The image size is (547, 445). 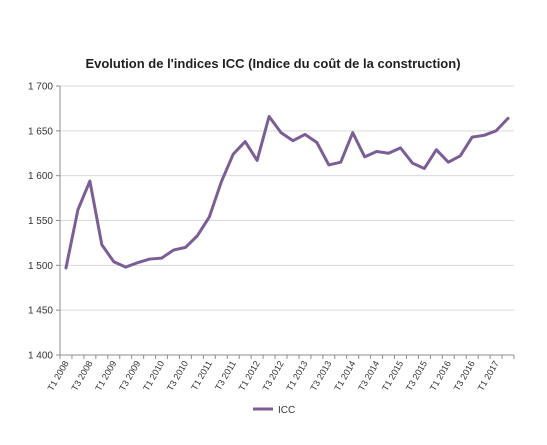 What do you see at coordinates (40, 311) in the screenshot?
I see `y-tick-label: 1 450` at bounding box center [40, 311].